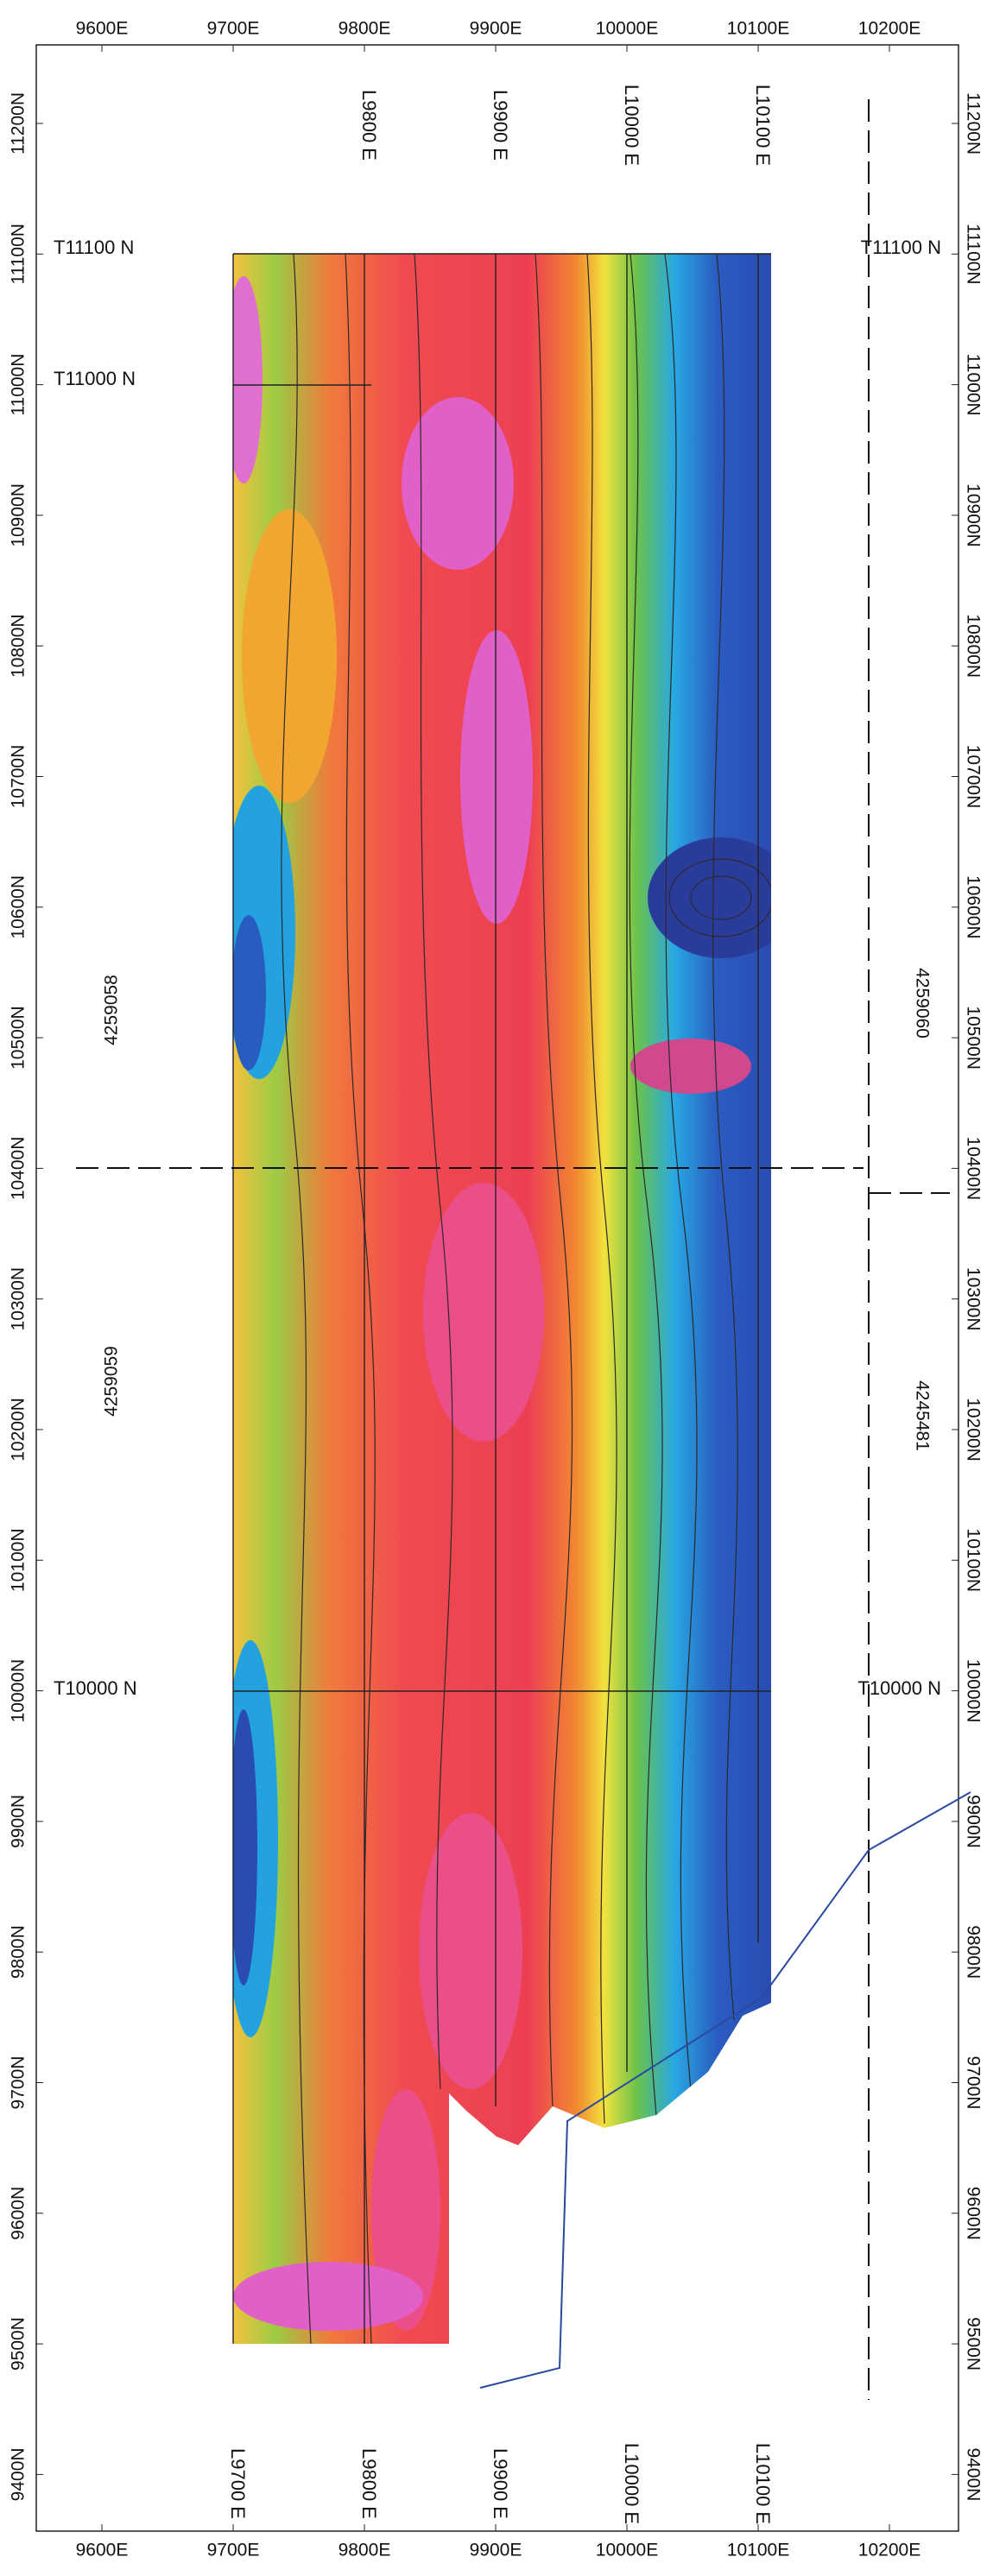  Describe the element at coordinates (922, 1003) in the screenshot. I see `claim-number: 4259060` at that location.